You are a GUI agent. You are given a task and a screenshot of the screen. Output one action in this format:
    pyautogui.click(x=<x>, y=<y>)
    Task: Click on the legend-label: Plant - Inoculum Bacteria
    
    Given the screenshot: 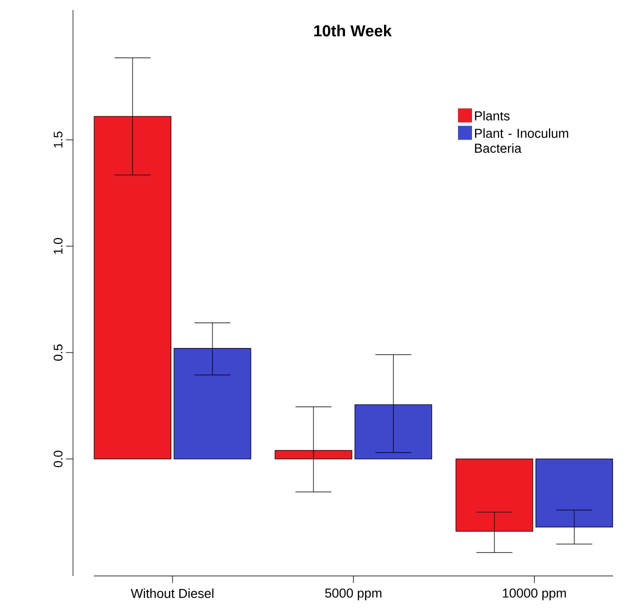 What is the action you would take?
    pyautogui.click(x=521, y=140)
    